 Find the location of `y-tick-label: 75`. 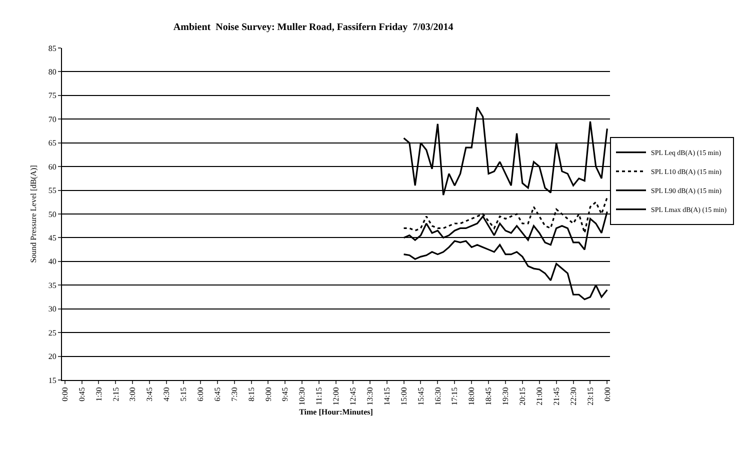

y-tick-label: 75 is located at coordinates (52, 95).